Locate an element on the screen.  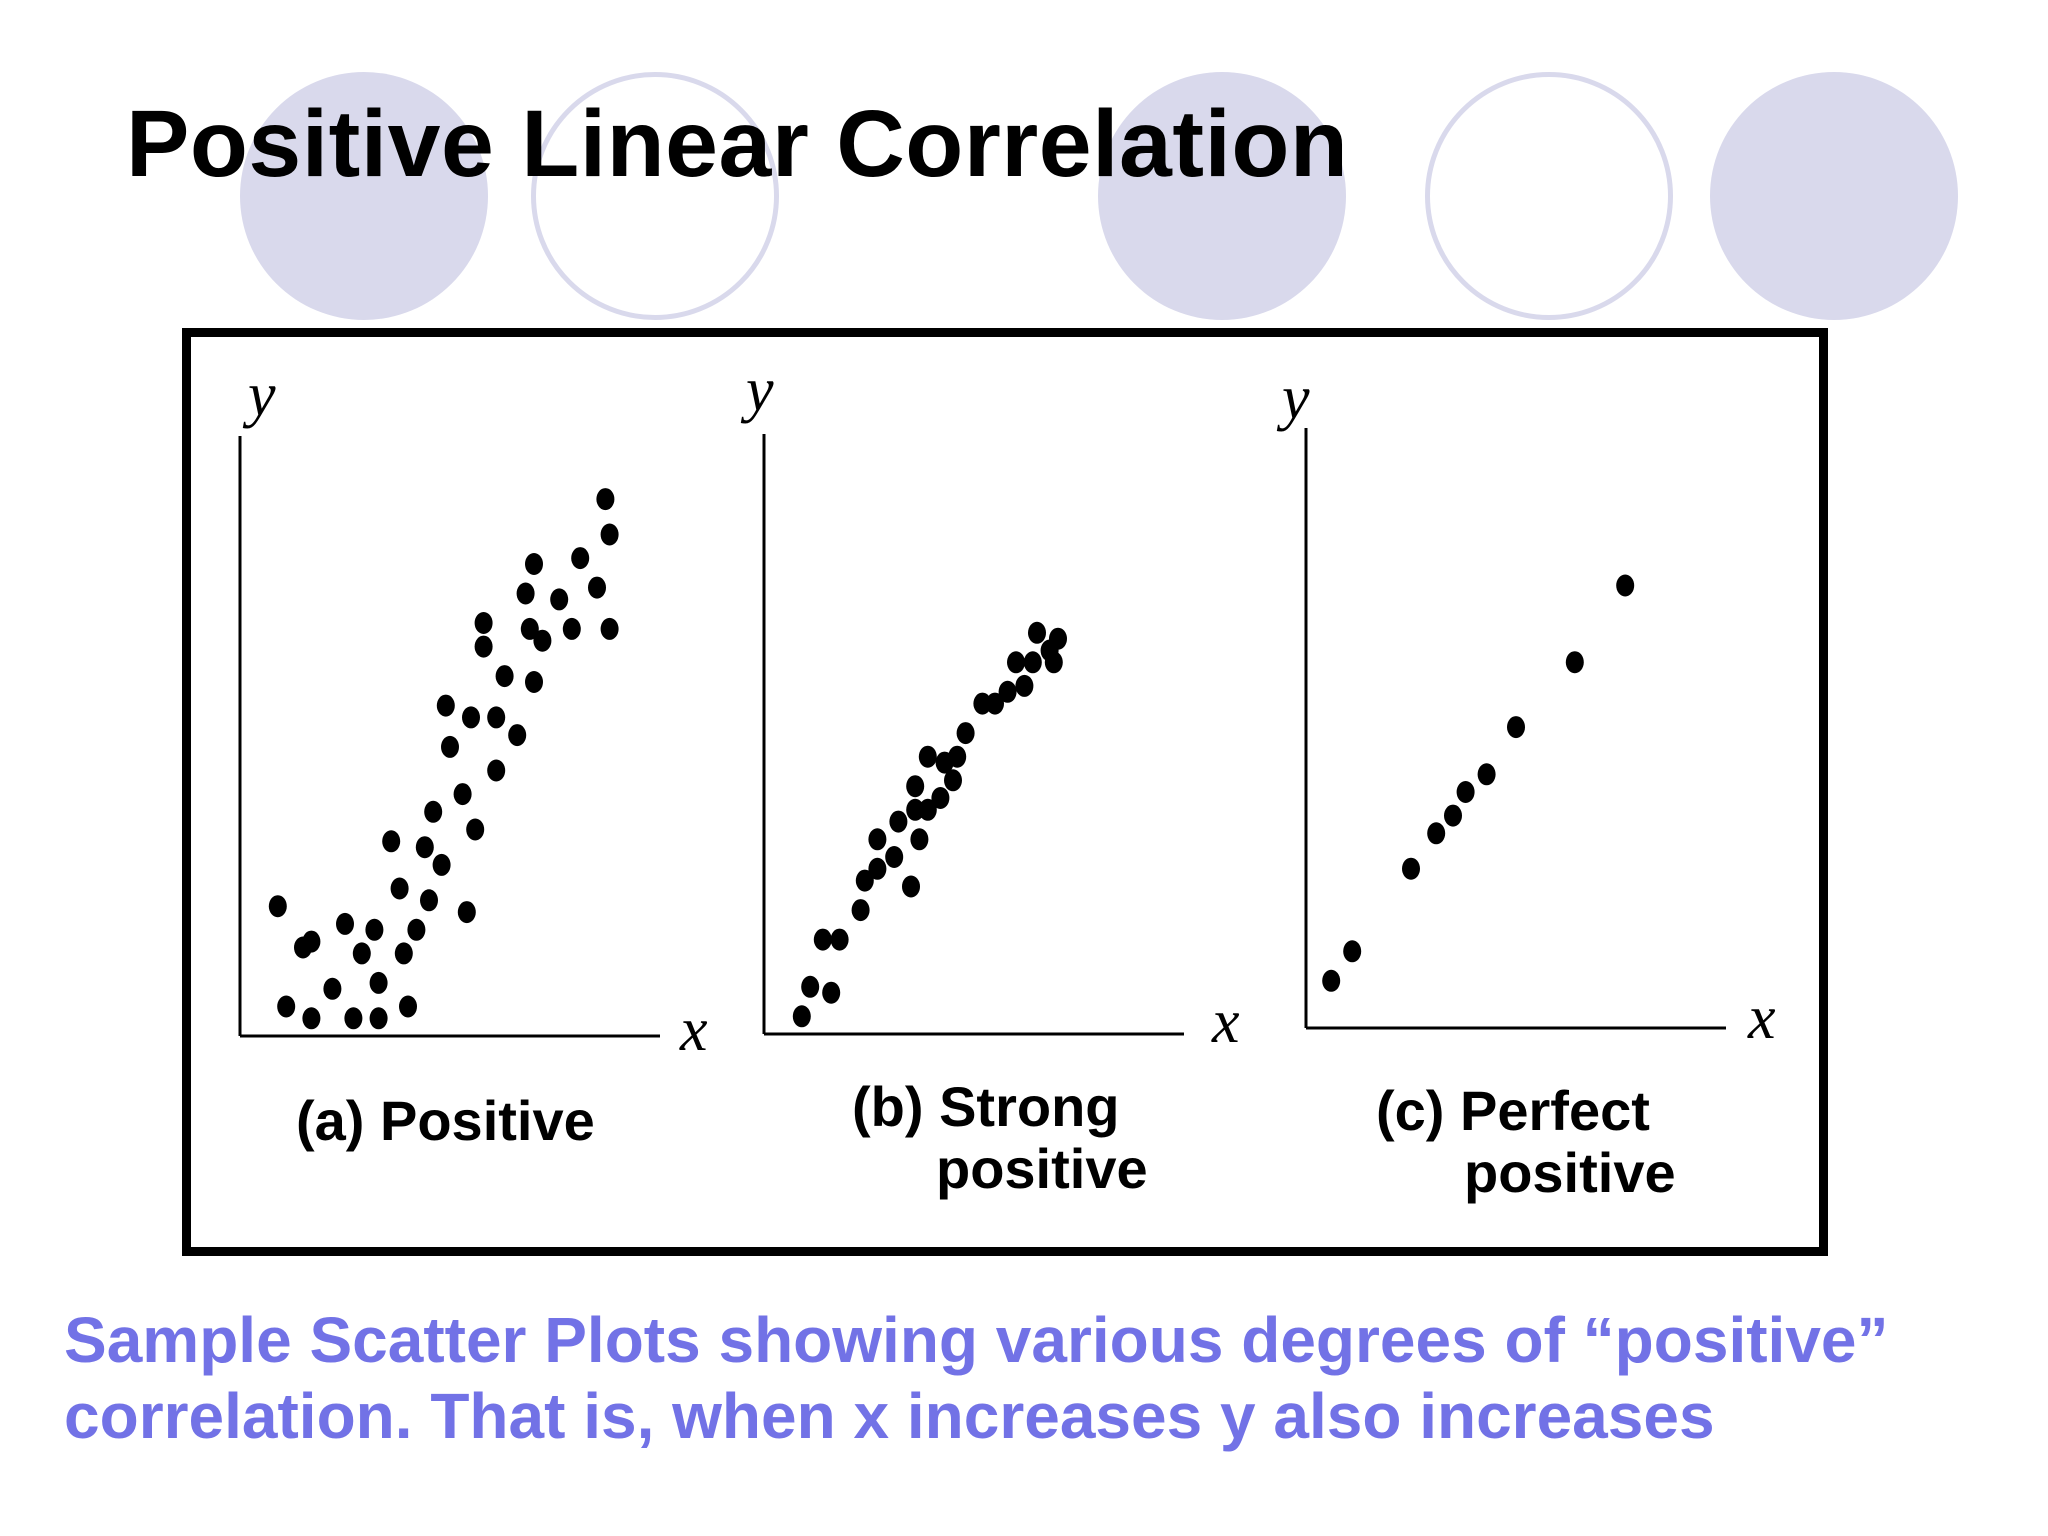
panel-a-caption-line1: (a) Positive is located at coordinates (445, 1120).